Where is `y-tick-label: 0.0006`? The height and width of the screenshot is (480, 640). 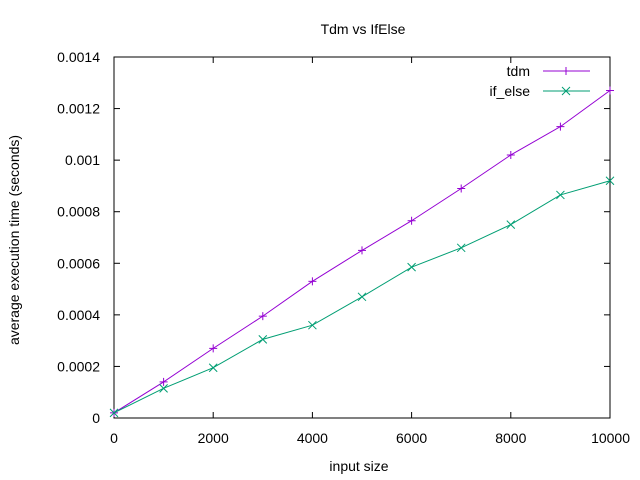 y-tick-label: 0.0006 is located at coordinates (78, 263).